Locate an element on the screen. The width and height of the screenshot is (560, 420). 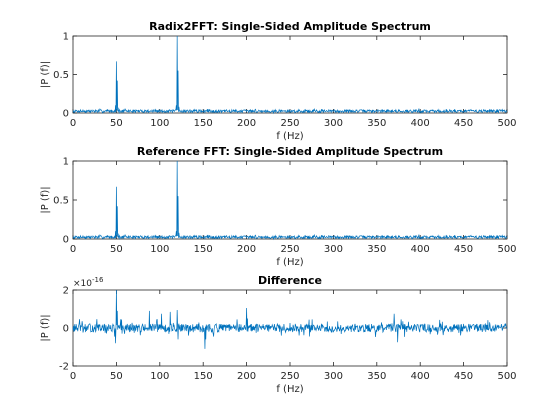
y-exponent-label: ×10⁻¹⁶ is located at coordinates (88, 282).